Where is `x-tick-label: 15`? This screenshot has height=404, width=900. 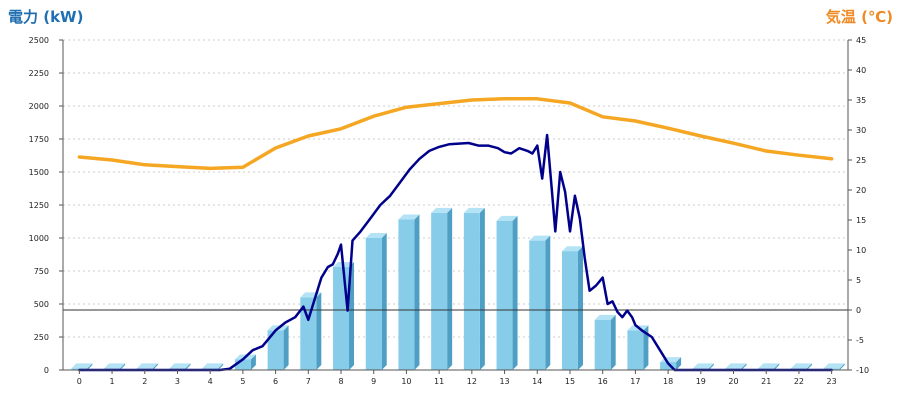
x-tick-label: 15 is located at coordinates (570, 381).